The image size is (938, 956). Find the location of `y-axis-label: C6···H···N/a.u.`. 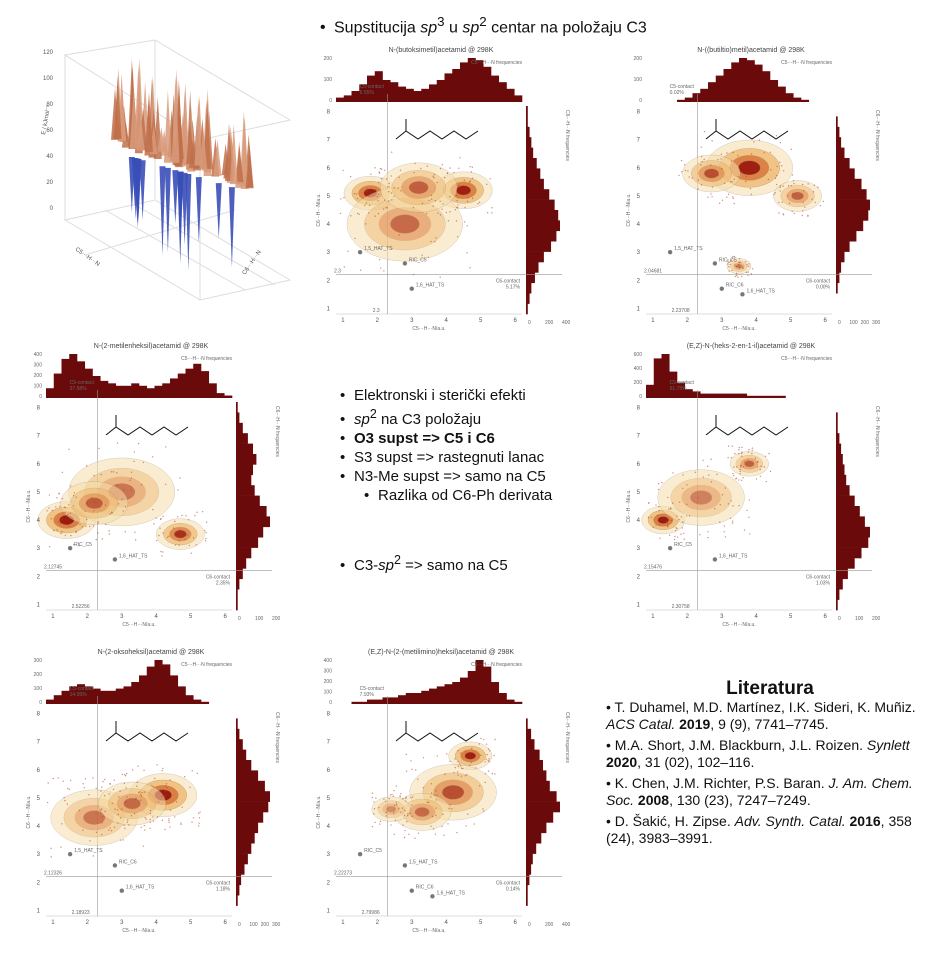

y-axis-label: C6···H···N/a.u. is located at coordinates (629, 209).